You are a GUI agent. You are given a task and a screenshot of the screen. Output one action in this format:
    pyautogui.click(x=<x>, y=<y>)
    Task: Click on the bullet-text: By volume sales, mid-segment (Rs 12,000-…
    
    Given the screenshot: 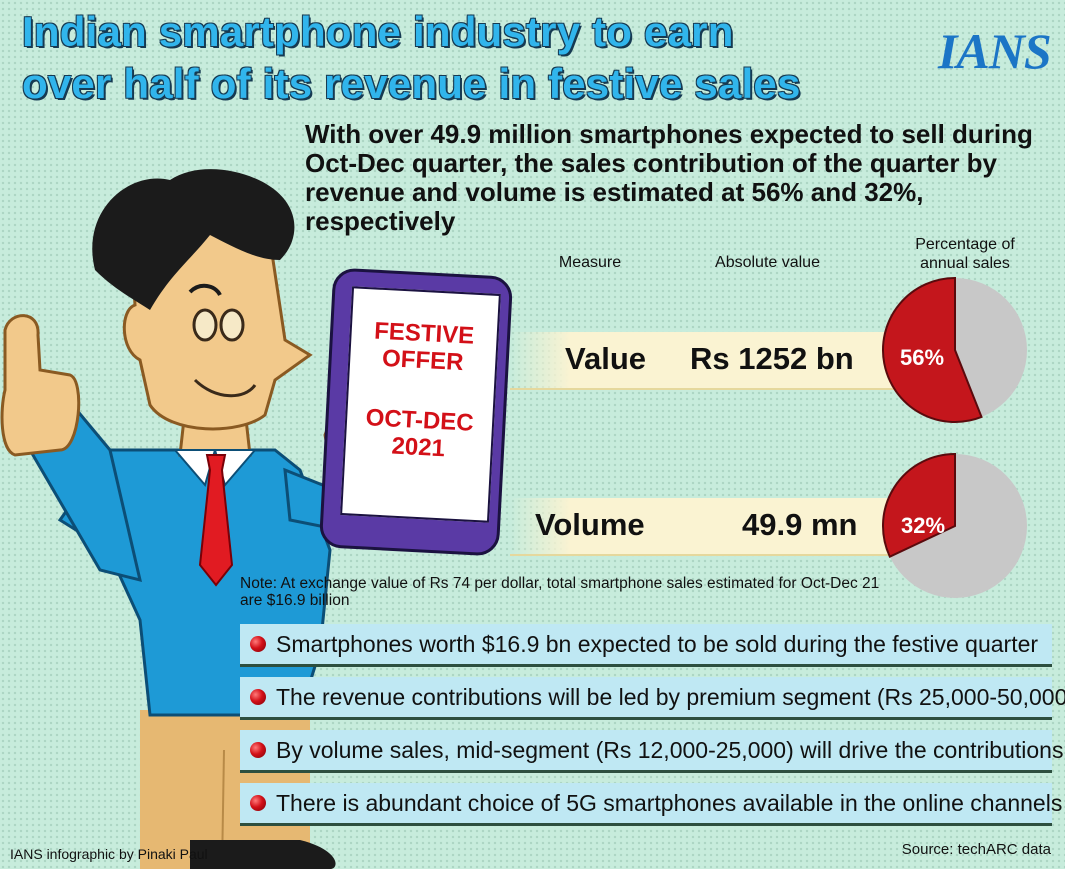 What is the action you would take?
    pyautogui.click(x=670, y=749)
    